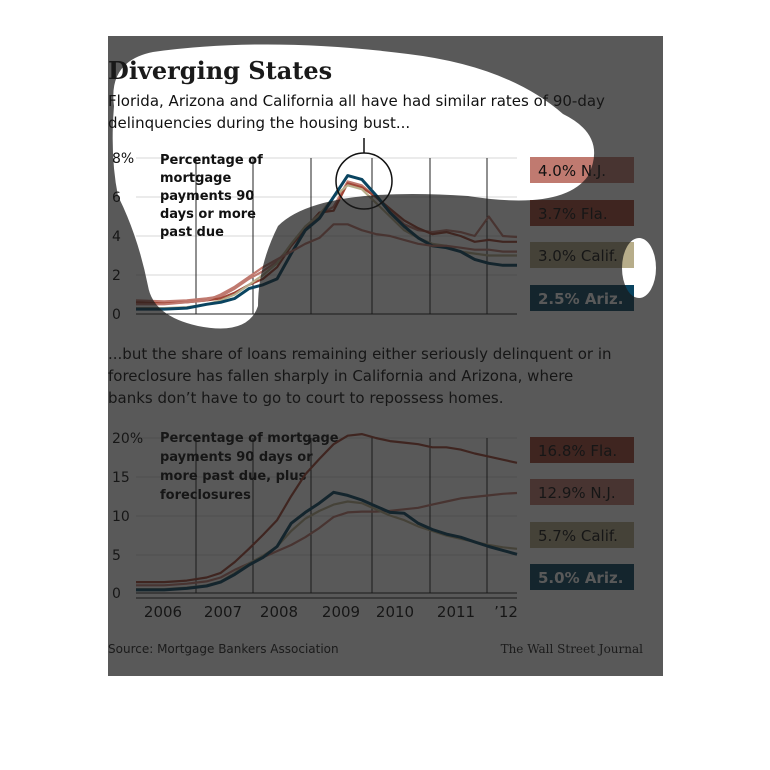 The width and height of the screenshot is (770, 770). Describe the element at coordinates (223, 612) in the screenshot. I see `x-tick-label: 2007` at that location.